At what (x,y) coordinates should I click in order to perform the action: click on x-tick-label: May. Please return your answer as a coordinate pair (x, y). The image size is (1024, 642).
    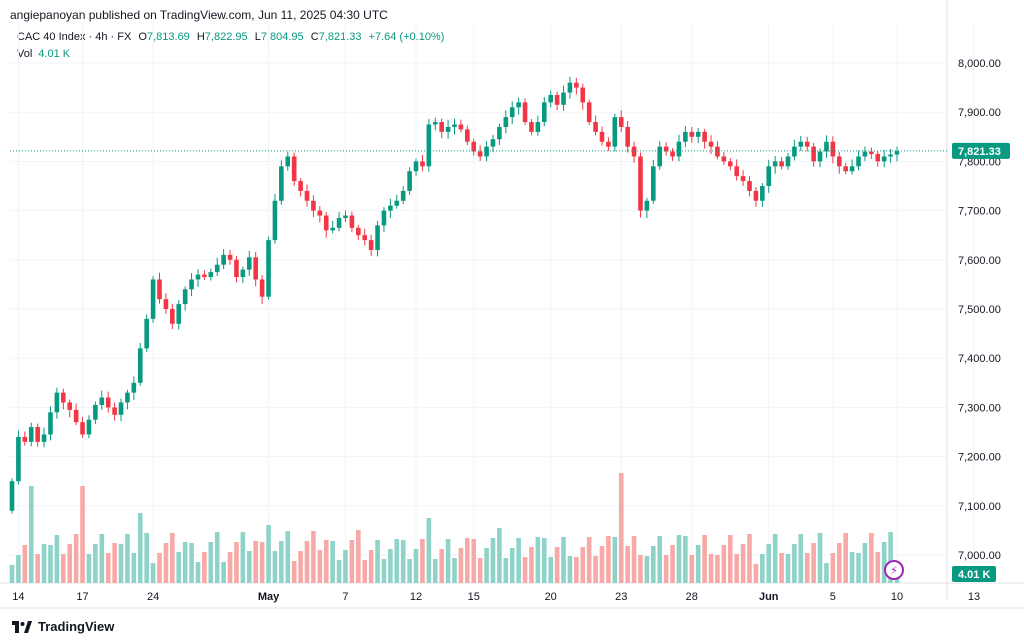
    Looking at the image, I should click on (269, 597).